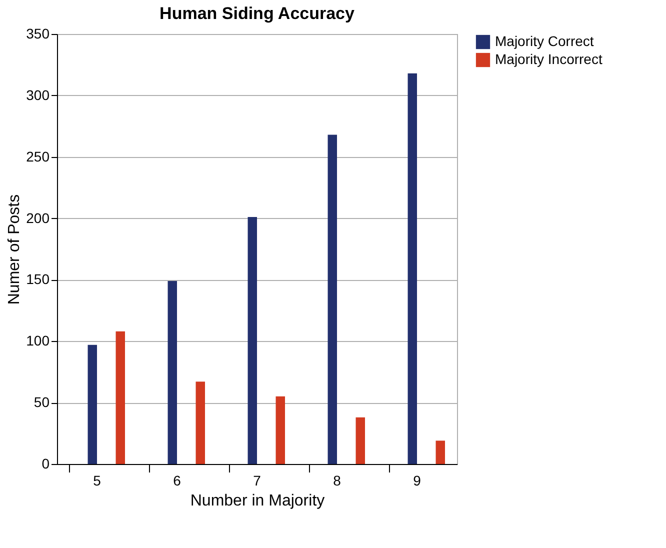 The image size is (666, 548). I want to click on y-tick-label: 50, so click(42, 402).